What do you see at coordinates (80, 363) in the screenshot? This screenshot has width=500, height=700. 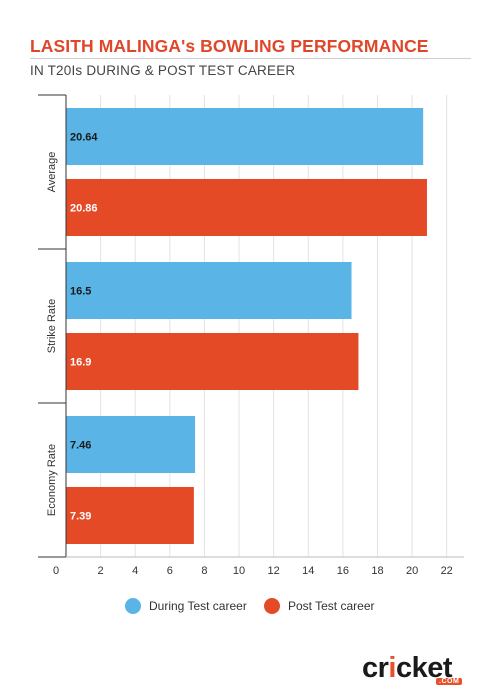 I see `data-label: 16.9` at bounding box center [80, 363].